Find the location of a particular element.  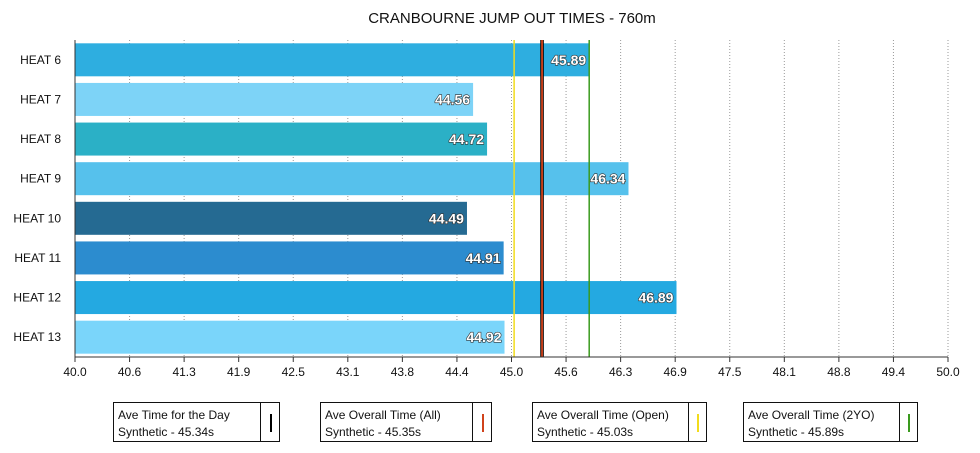

value-label: 46.34 is located at coordinates (607, 179).